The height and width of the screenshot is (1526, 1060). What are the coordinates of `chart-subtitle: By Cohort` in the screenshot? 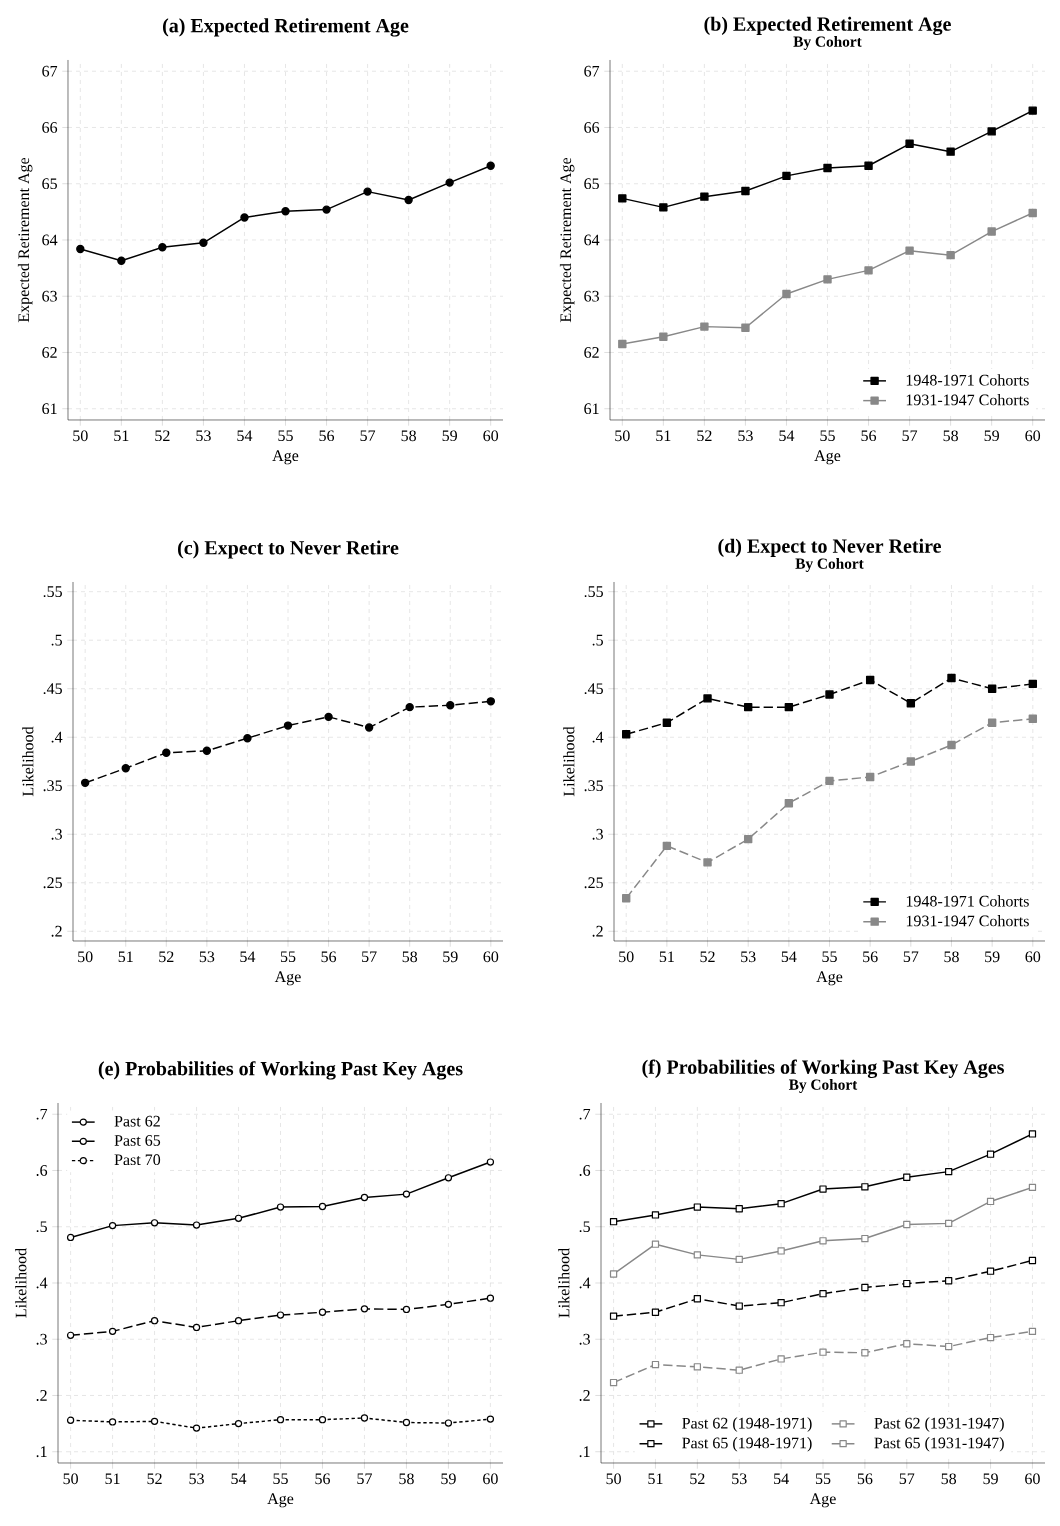 It's located at (823, 1086).